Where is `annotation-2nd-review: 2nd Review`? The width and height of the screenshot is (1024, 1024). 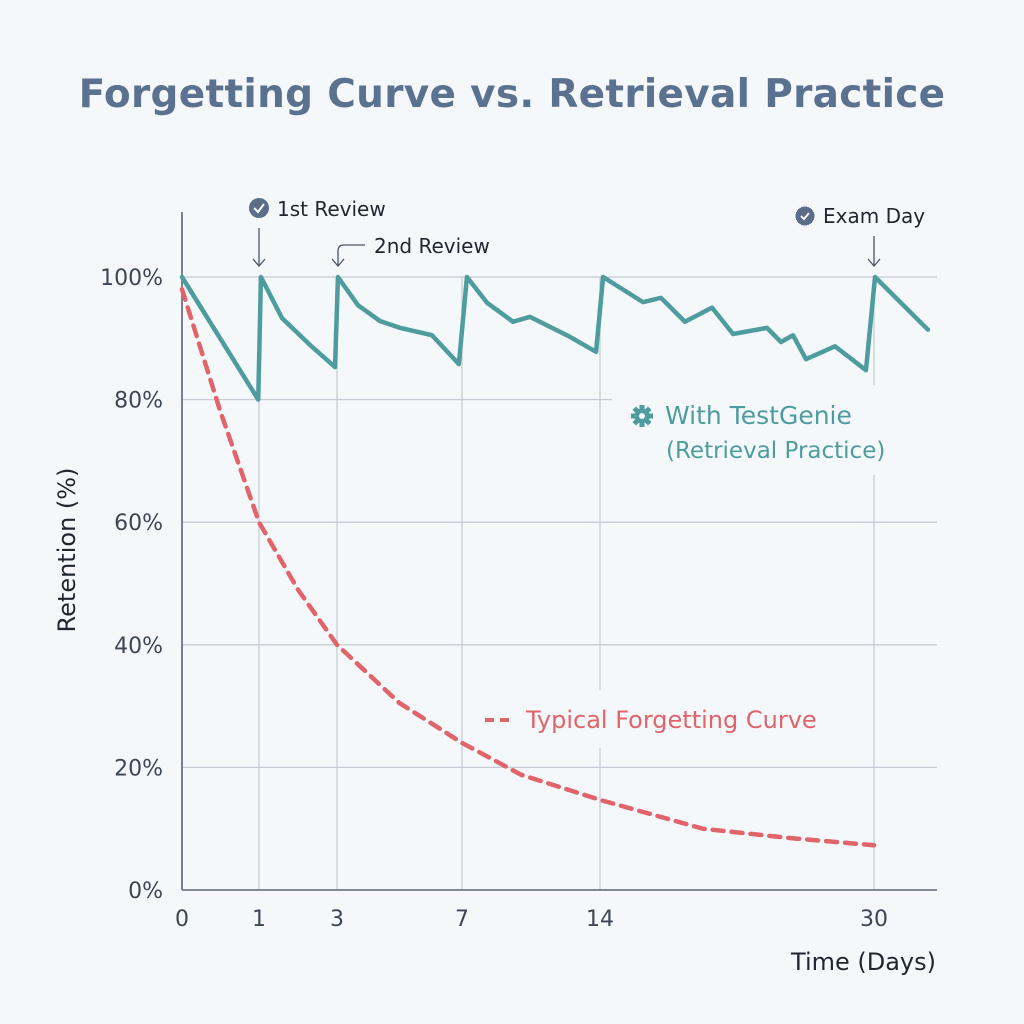
annotation-2nd-review: 2nd Review is located at coordinates (432, 246).